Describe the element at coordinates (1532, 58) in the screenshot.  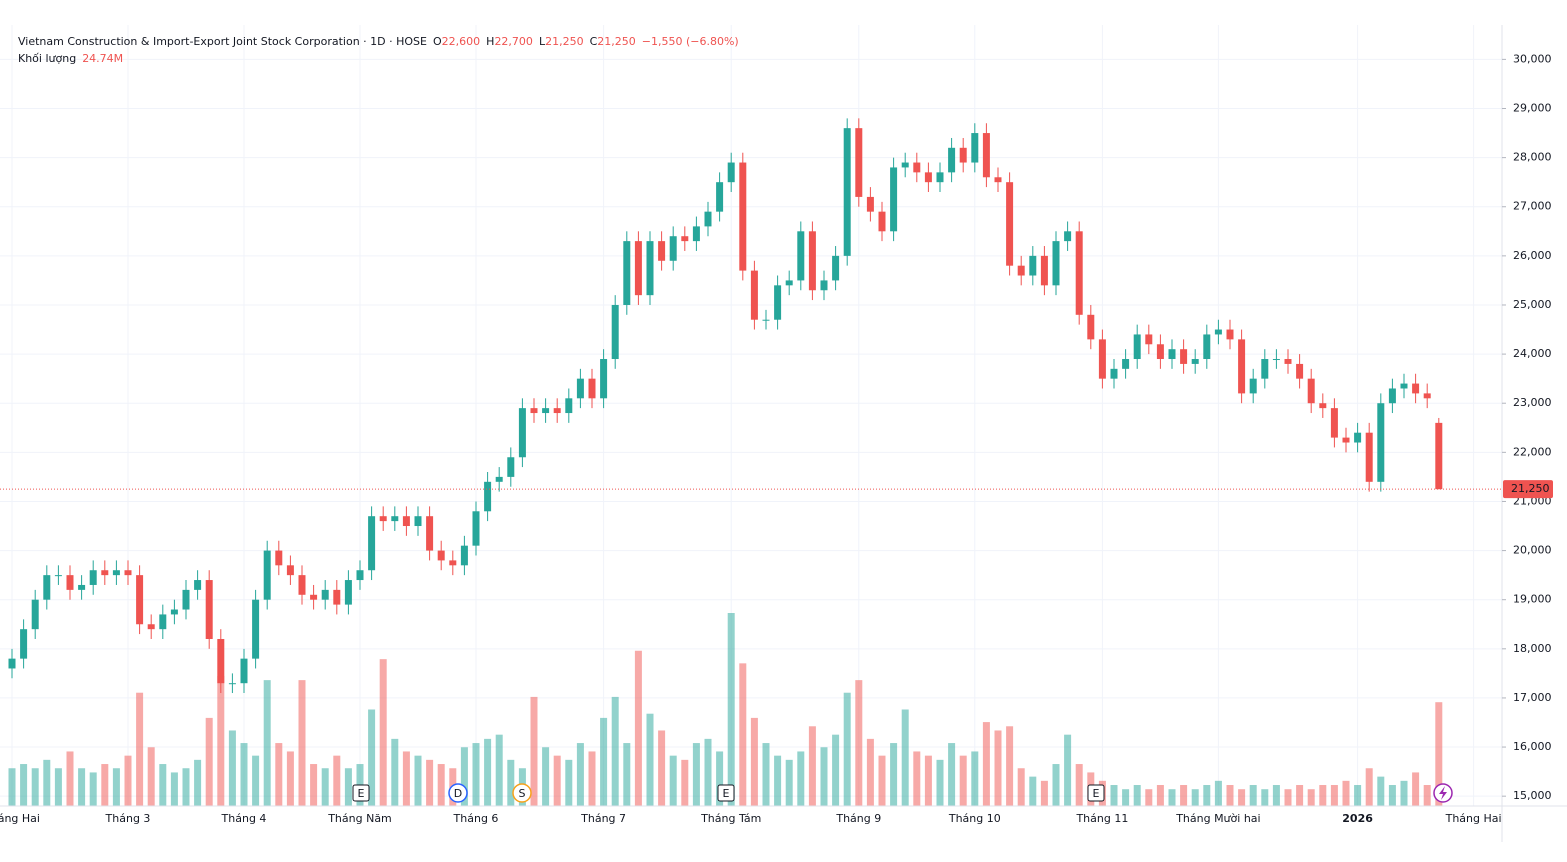
I see `y-tick-label: 30,000` at that location.